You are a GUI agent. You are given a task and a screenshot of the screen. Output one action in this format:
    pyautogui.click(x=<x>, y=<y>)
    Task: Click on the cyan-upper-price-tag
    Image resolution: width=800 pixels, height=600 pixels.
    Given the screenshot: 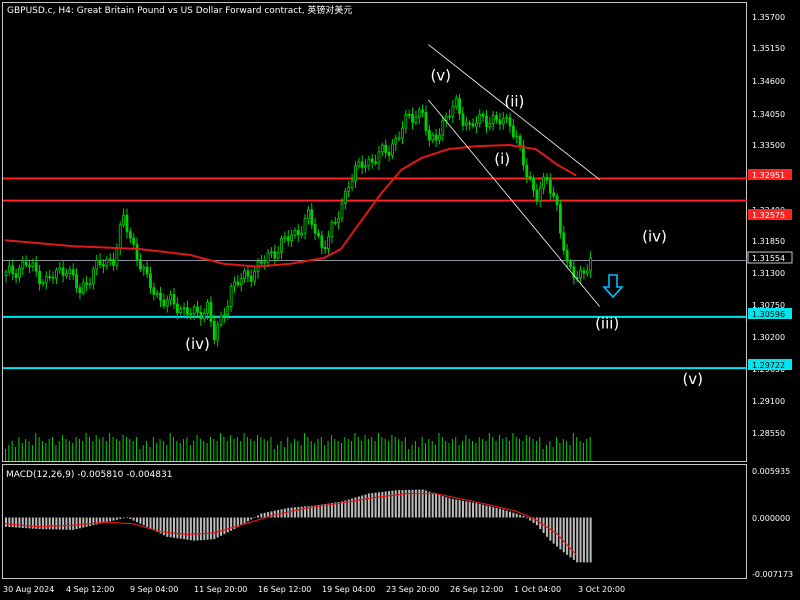 What is the action you would take?
    pyautogui.click(x=770, y=313)
    